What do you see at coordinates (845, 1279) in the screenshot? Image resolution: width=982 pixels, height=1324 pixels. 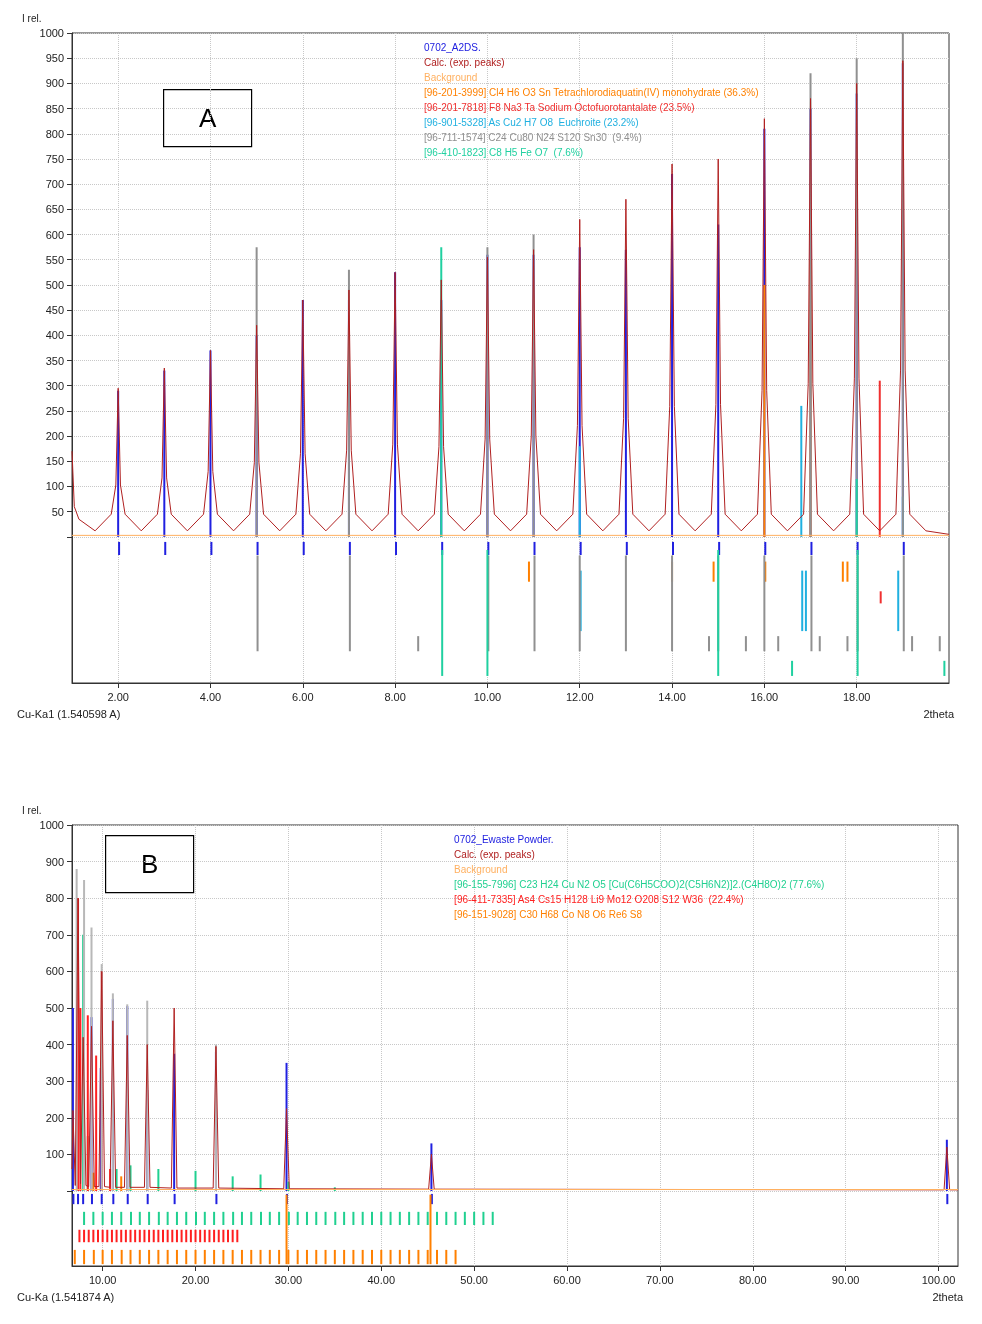 I see `x-tick-label: 90.00` at bounding box center [845, 1279].